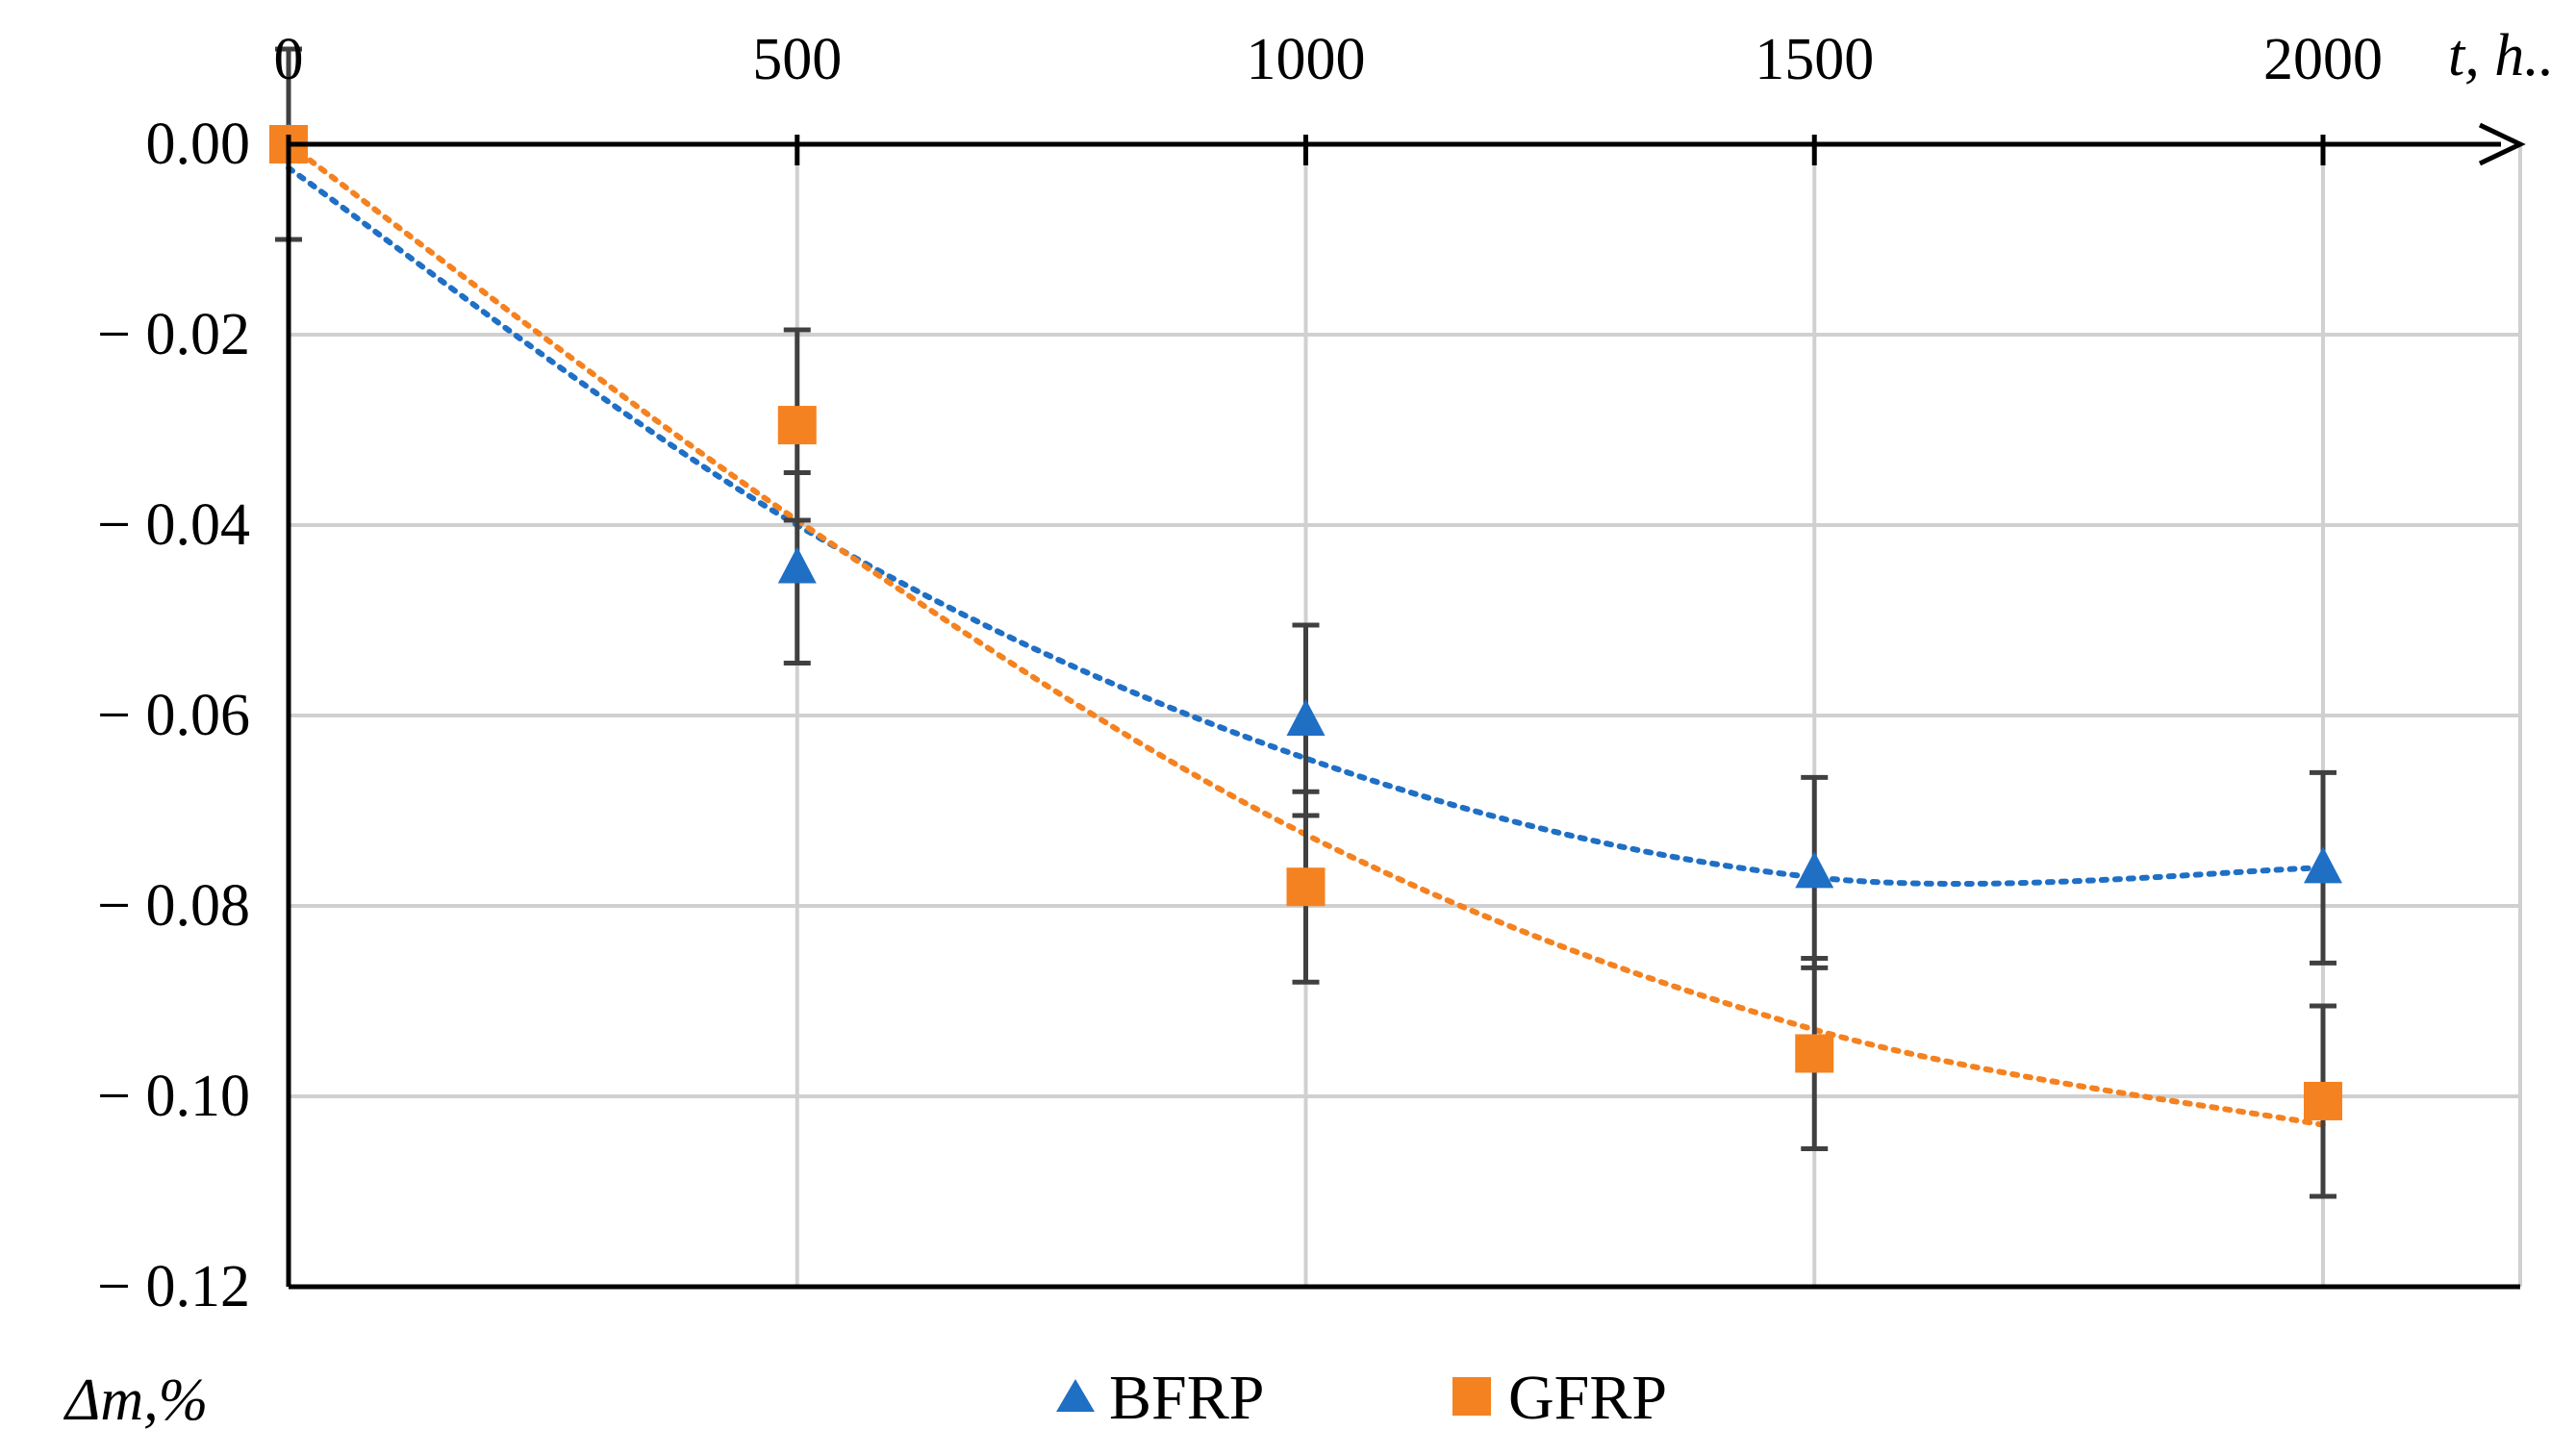 This screenshot has width=2576, height=1456. Describe the element at coordinates (1306, 60) in the screenshot. I see `x-tick-label: 1000` at that location.